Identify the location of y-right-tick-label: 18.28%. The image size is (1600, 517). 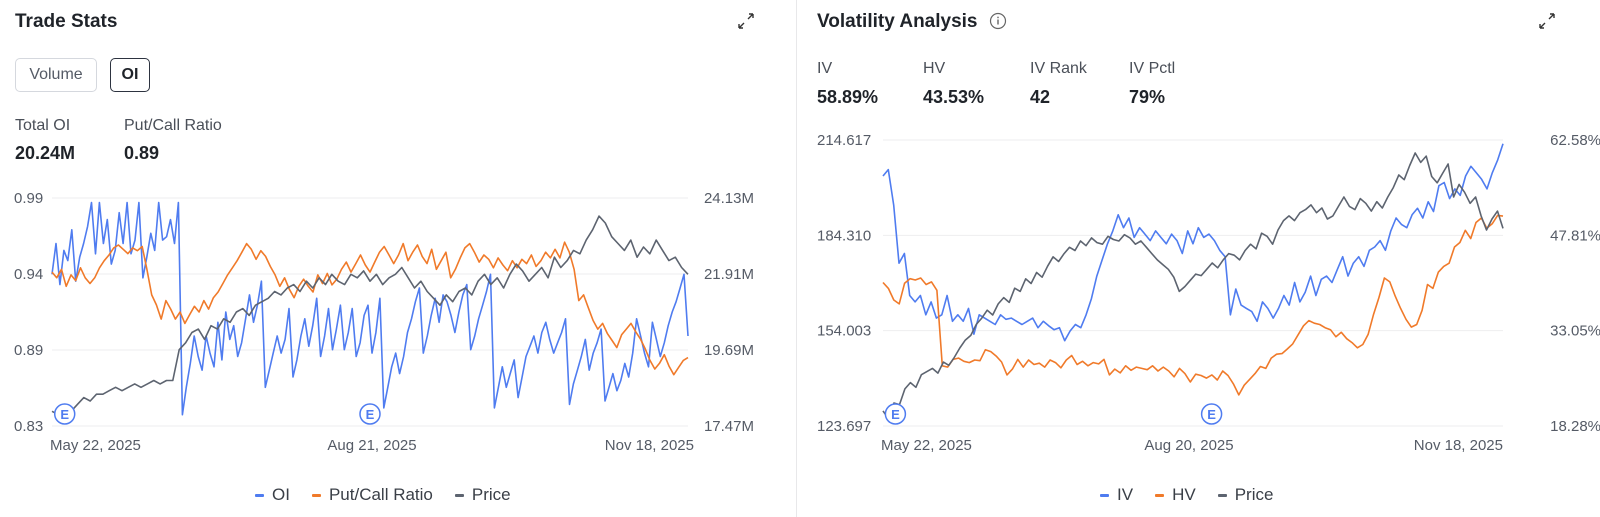
(1575, 426).